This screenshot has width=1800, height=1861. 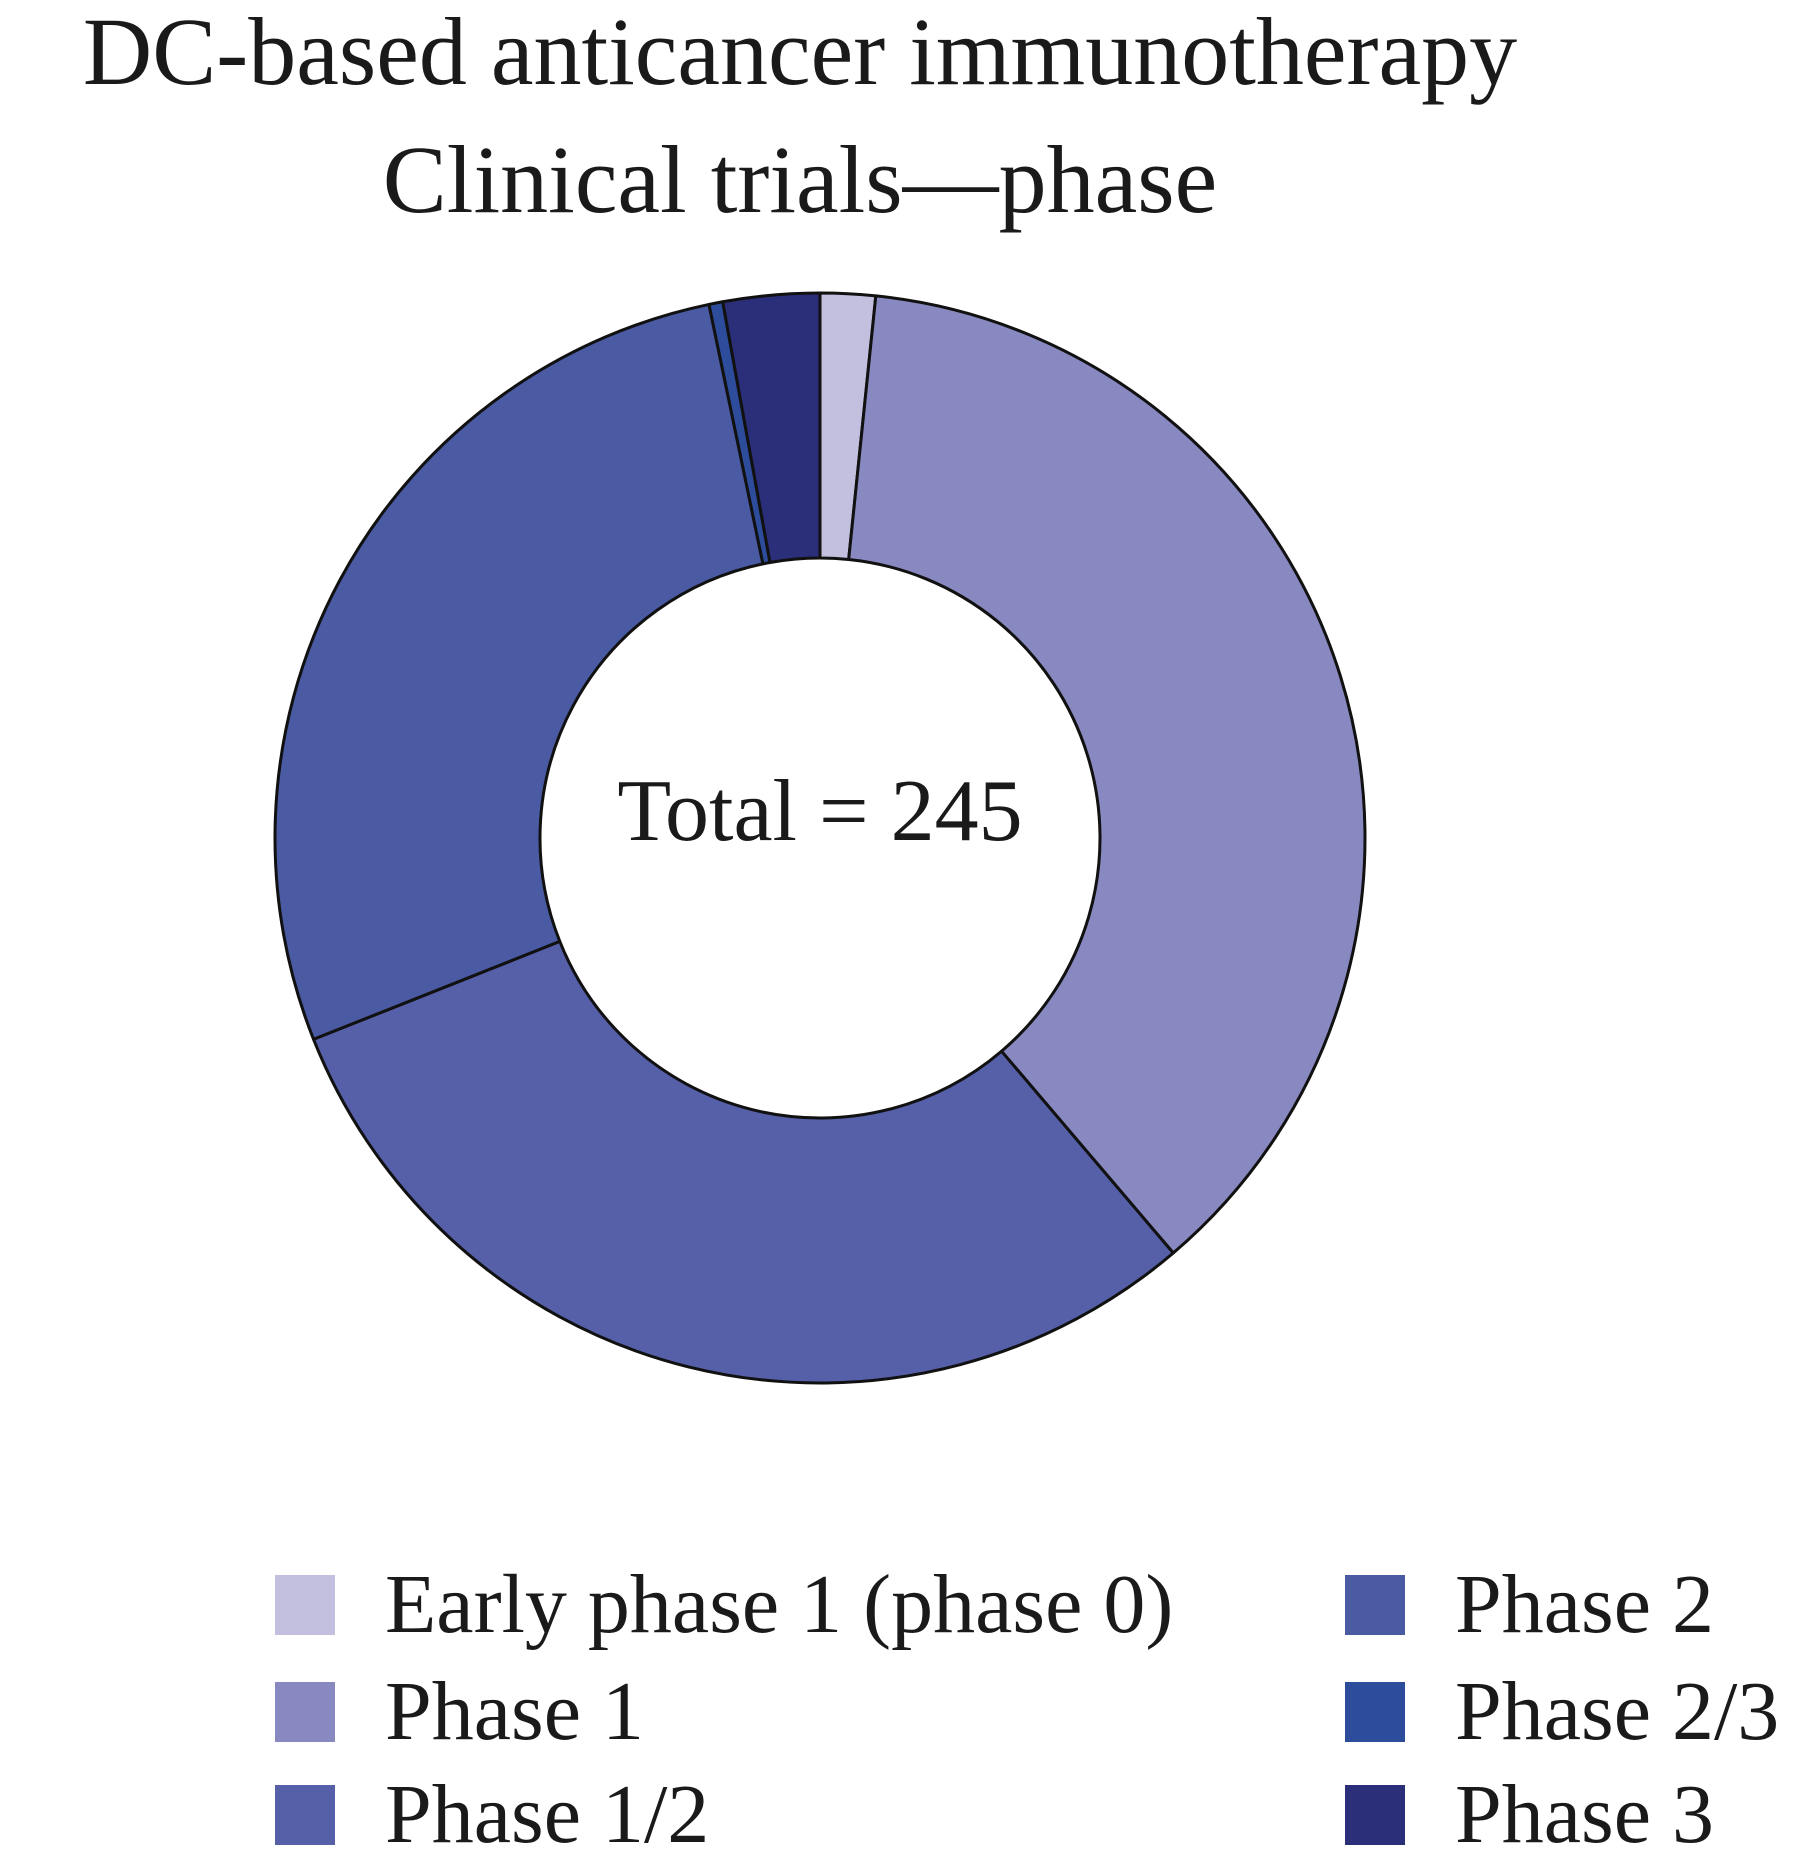 I want to click on legend-label: Phase 1/2, so click(x=547, y=1814).